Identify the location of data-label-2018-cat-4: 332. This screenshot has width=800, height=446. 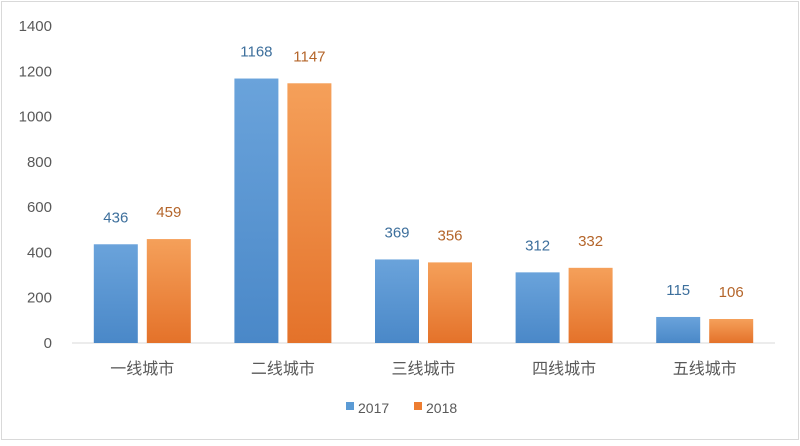
(590, 241).